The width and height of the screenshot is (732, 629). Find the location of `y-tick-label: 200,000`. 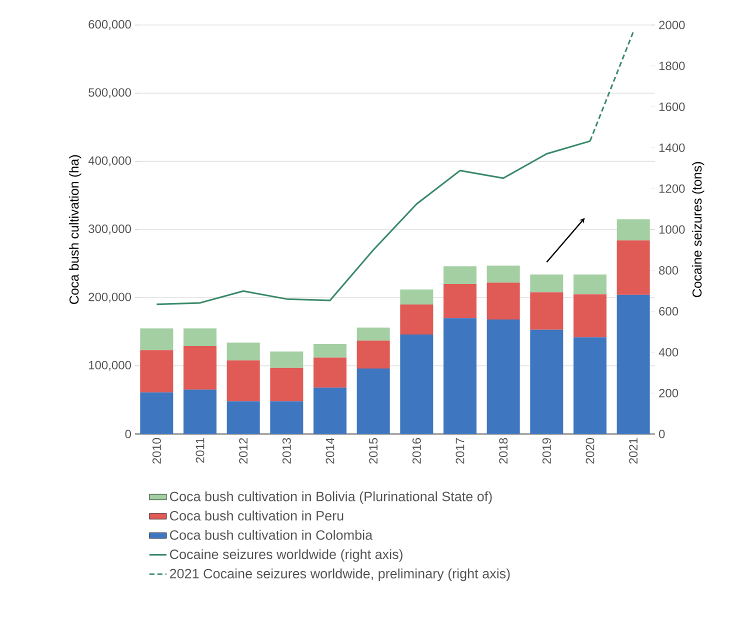

y-tick-label: 200,000 is located at coordinates (109, 297).